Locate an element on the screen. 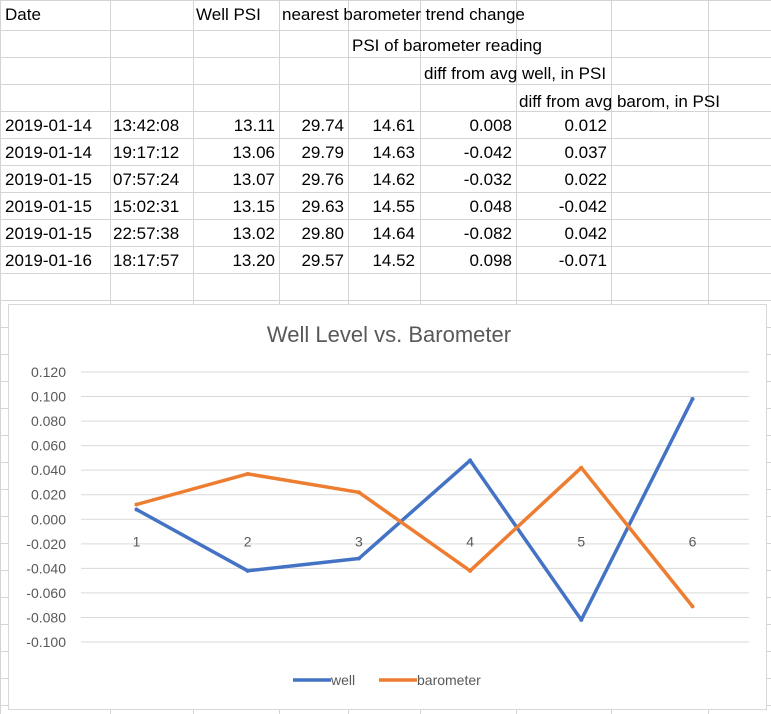 Image resolution: width=771 pixels, height=714 pixels. table-cell: 13.07 is located at coordinates (253, 179).